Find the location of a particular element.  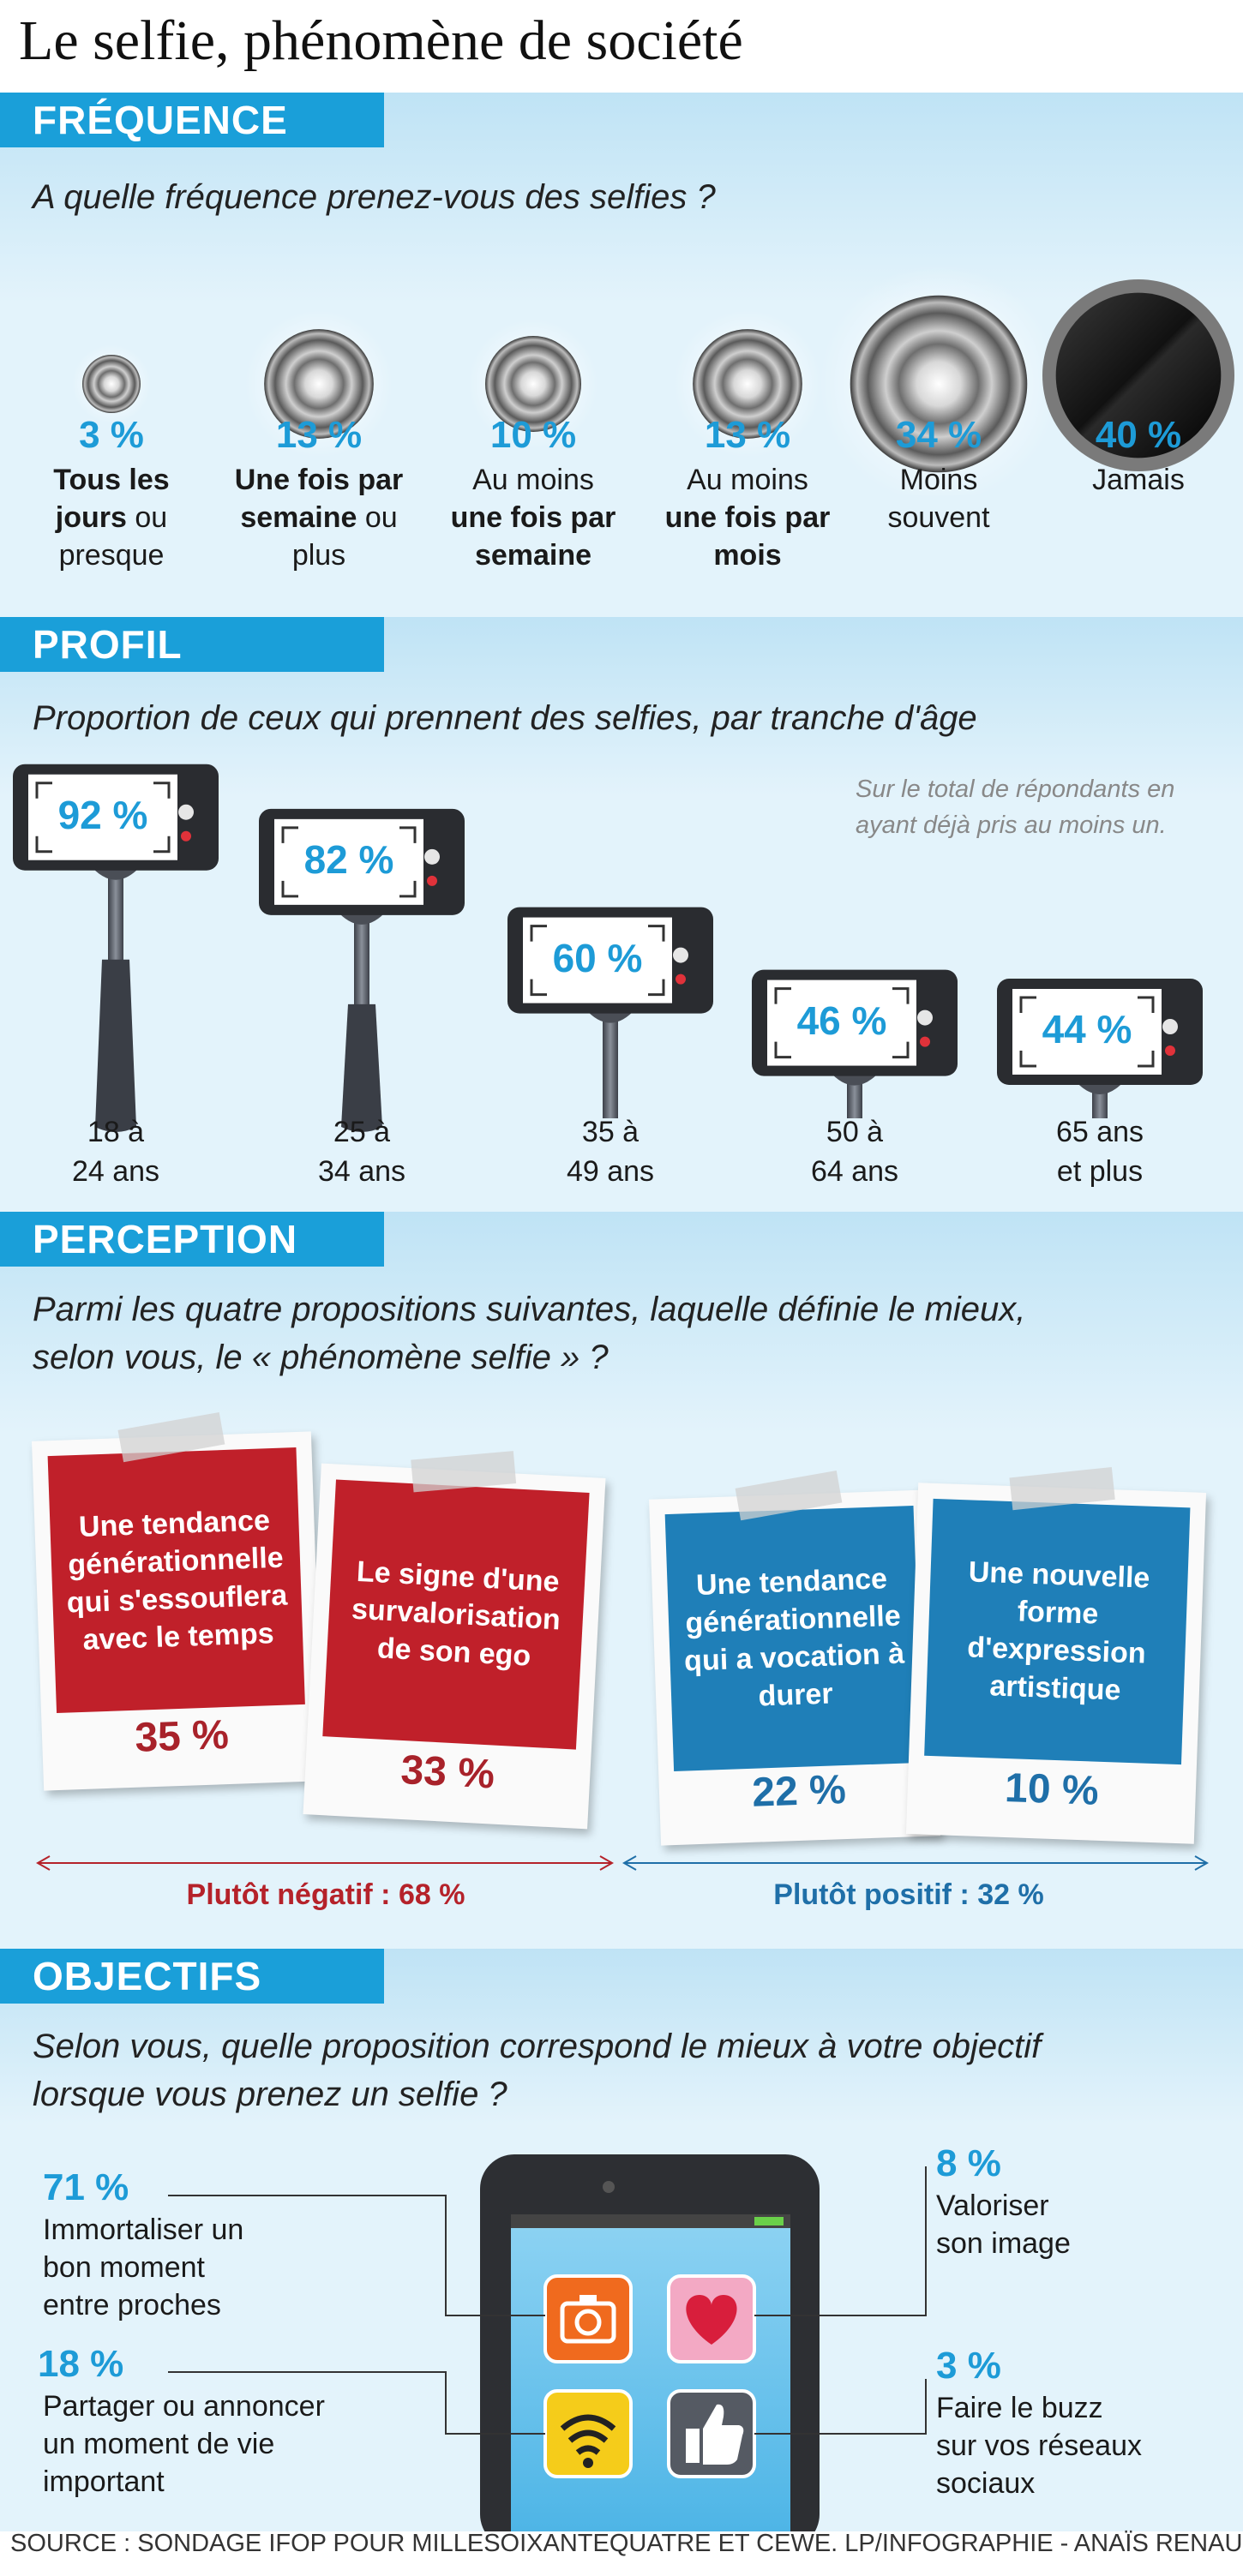

question-line: lorsque vous prenez un selfie ? is located at coordinates (270, 2094).